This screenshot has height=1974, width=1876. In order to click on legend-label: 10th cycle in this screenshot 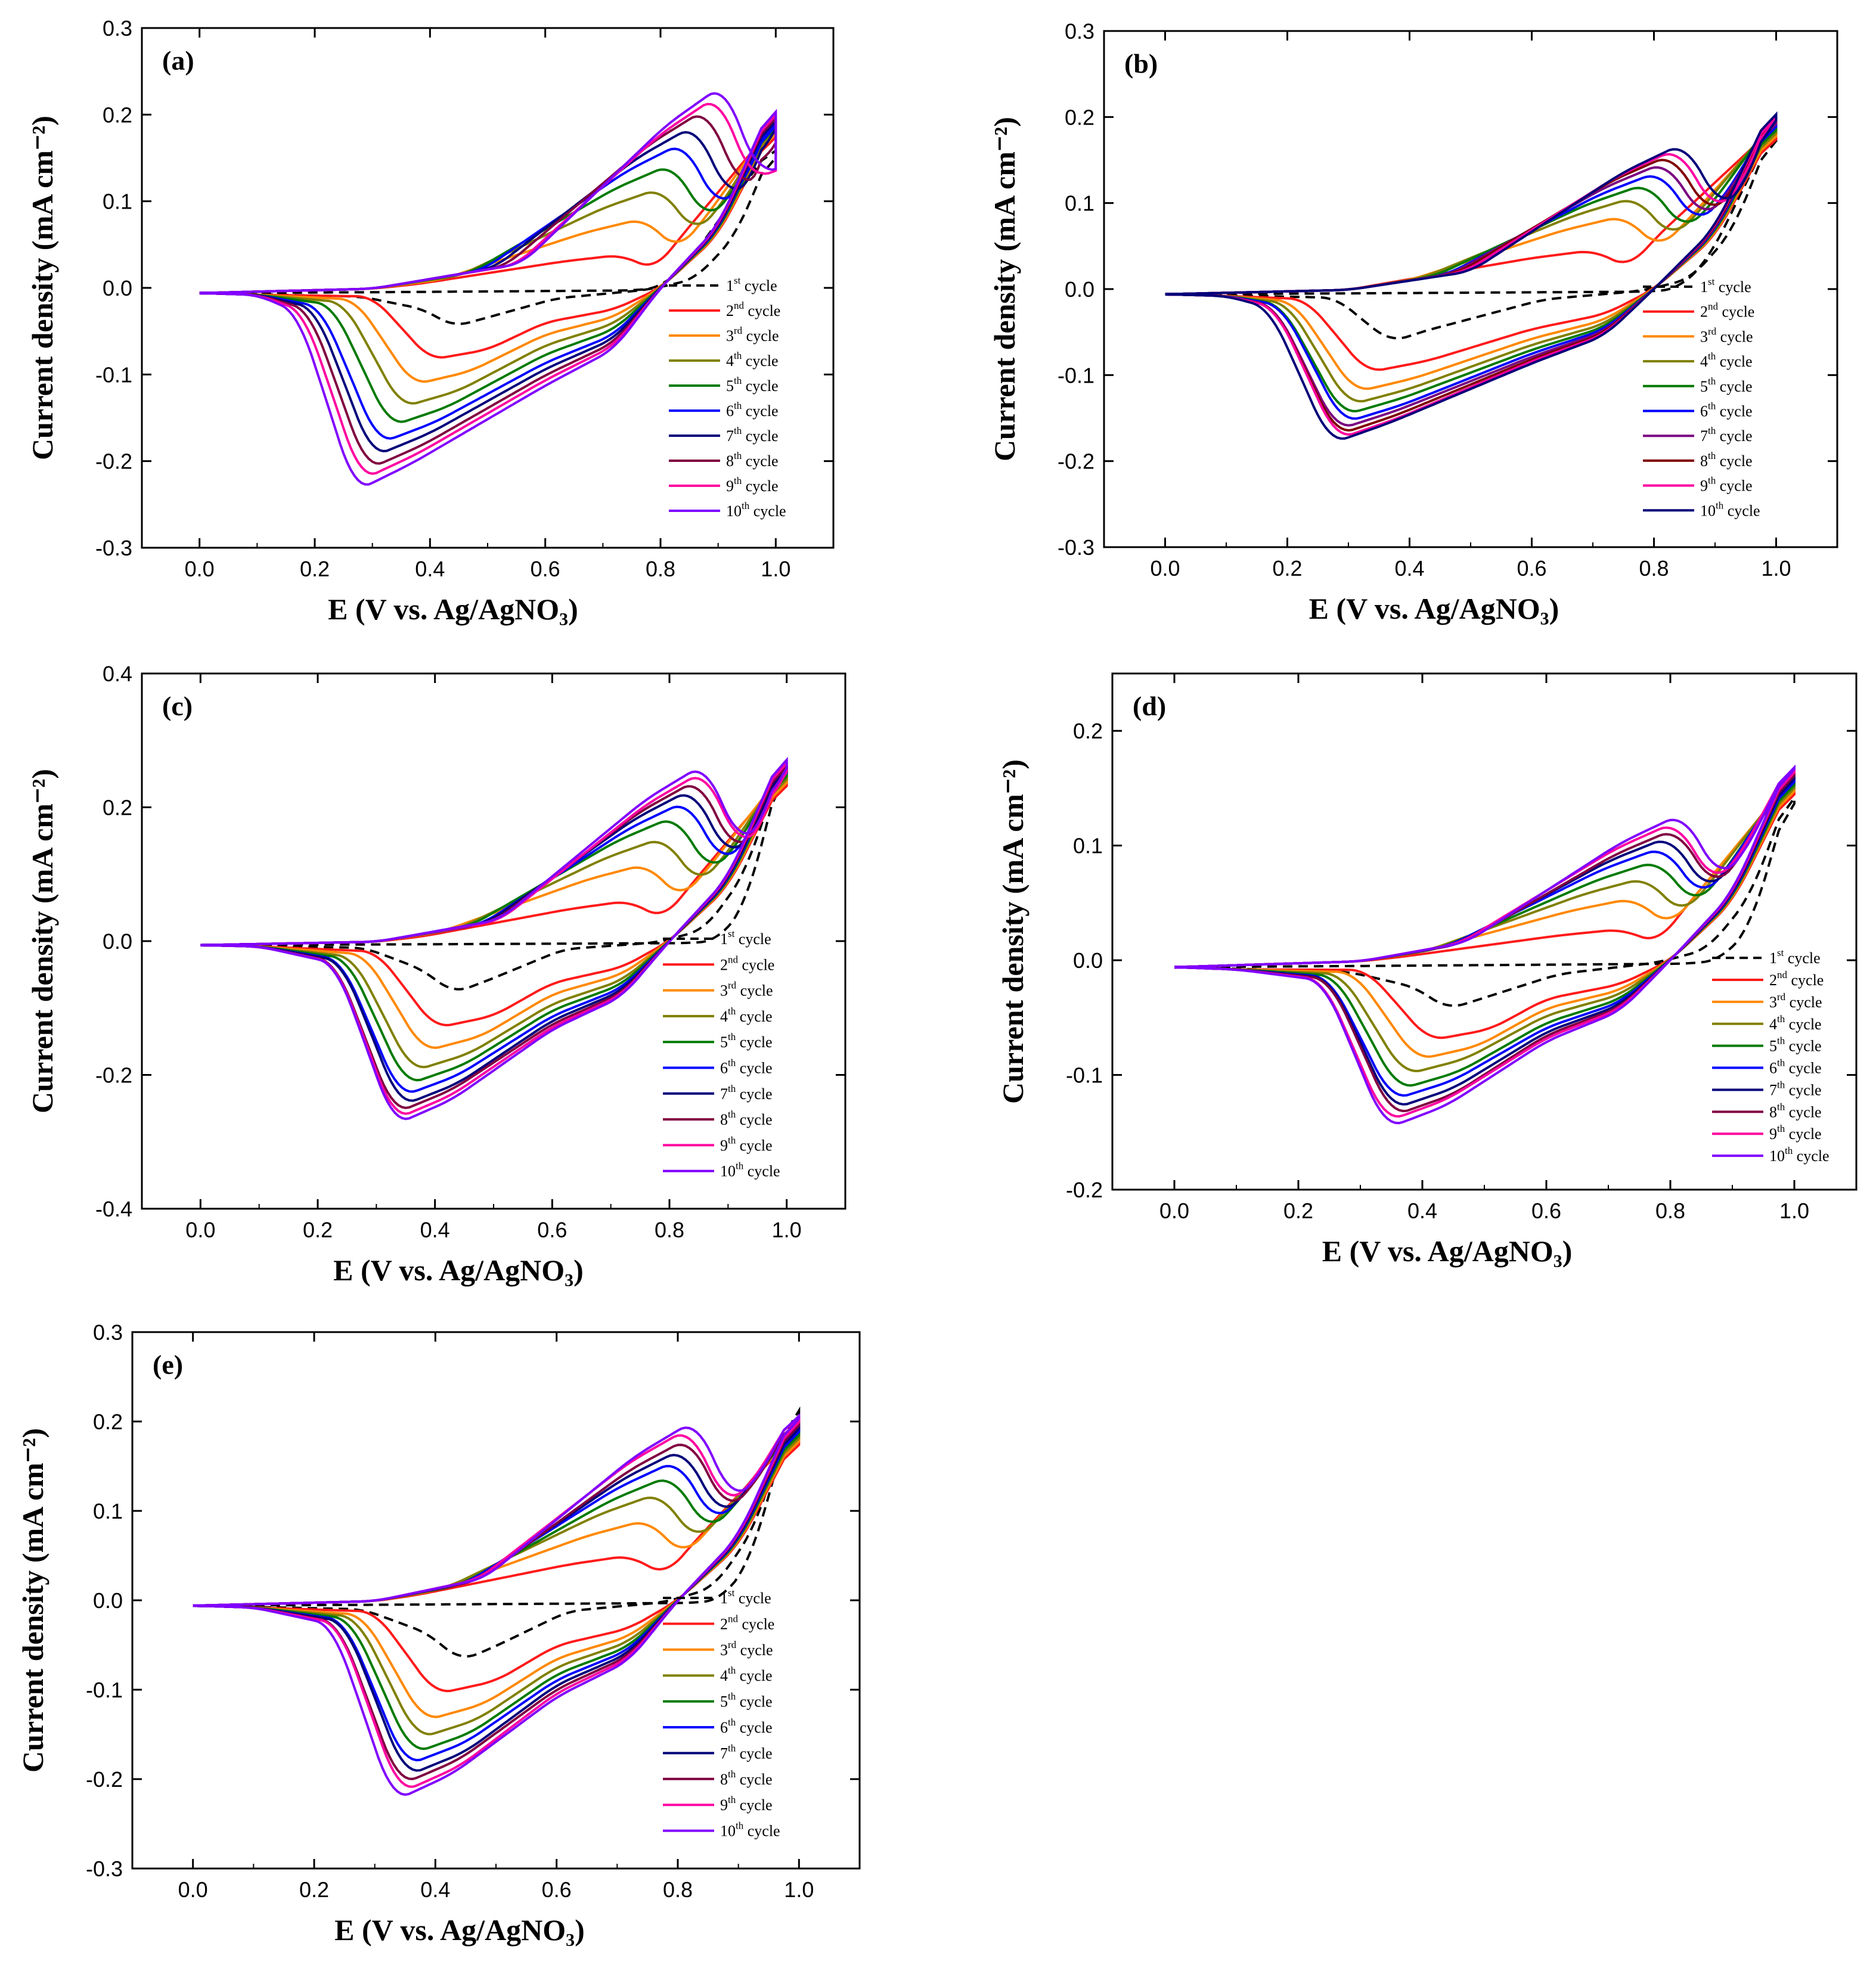, I will do `click(1799, 1155)`.